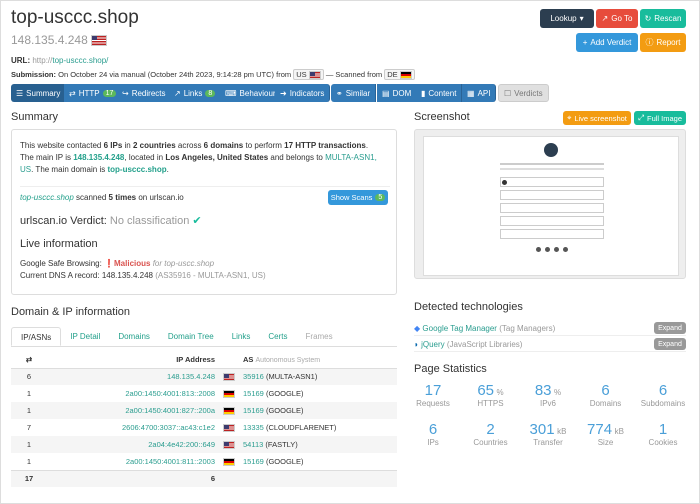 The width and height of the screenshot is (700, 504). What do you see at coordinates (93, 93) in the screenshot?
I see `nav-http: ⇄ HTTP 17` at bounding box center [93, 93].